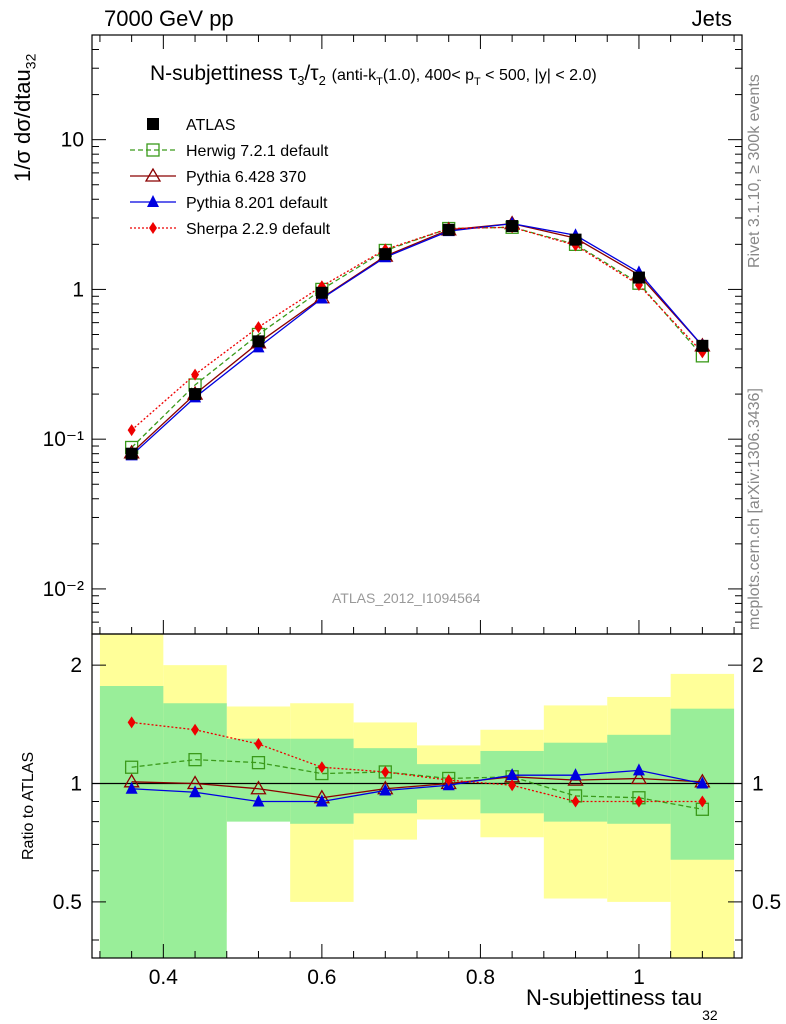  Describe the element at coordinates (153, 228) in the screenshot. I see `legend-marker-sherpa-2-2-9-default` at that location.